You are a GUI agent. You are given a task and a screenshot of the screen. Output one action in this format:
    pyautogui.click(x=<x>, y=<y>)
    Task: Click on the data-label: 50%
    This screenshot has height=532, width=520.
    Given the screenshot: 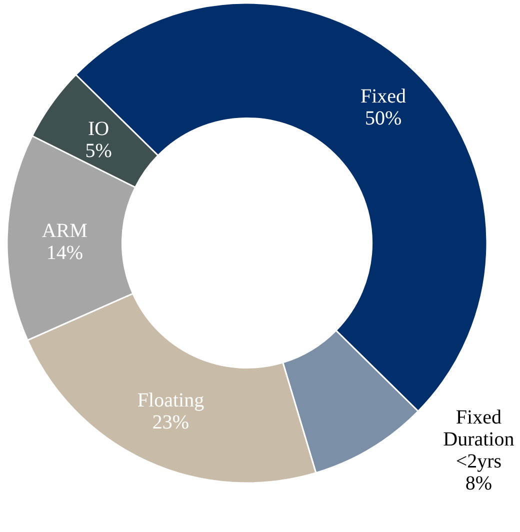 What is the action you would take?
    pyautogui.click(x=383, y=118)
    